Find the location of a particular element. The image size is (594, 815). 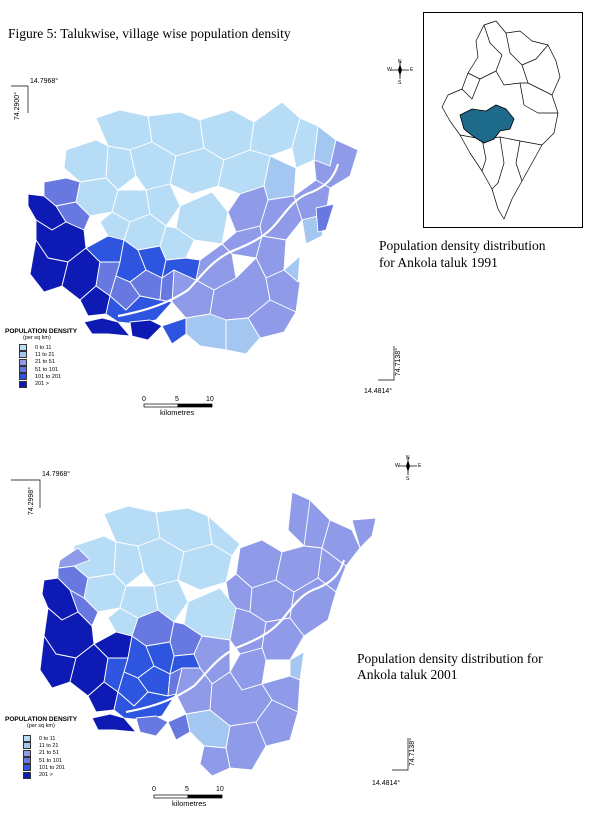

compass-w: W is located at coordinates (397, 466).